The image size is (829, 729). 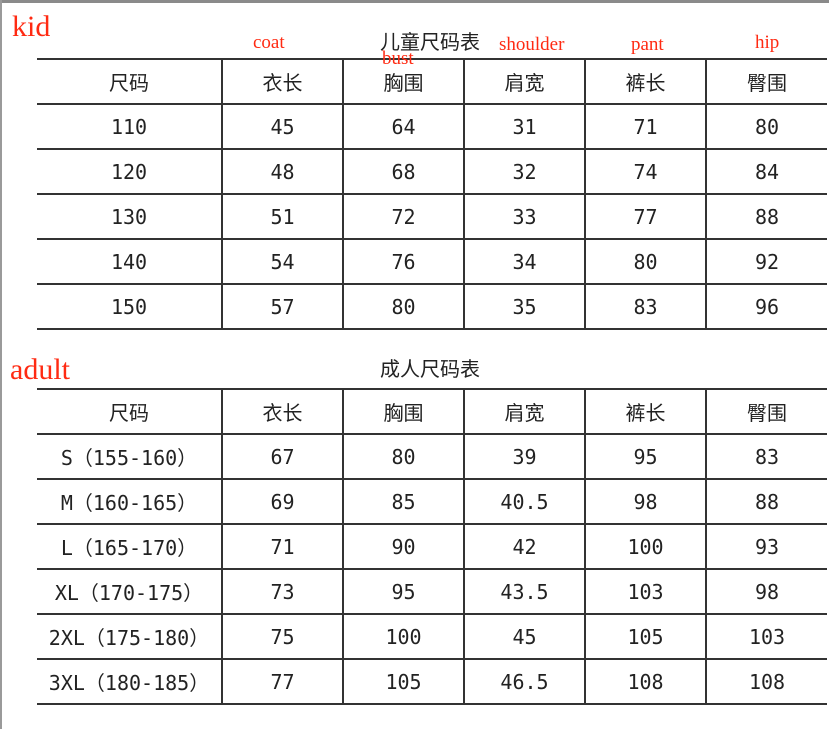 I want to click on table-cell: 92, so click(x=766, y=261).